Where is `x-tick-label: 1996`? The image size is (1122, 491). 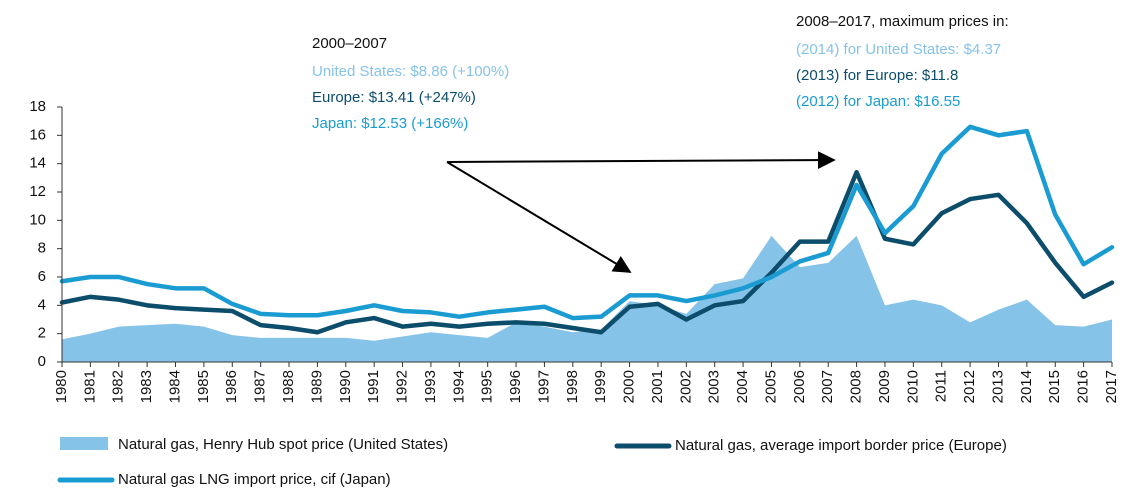
x-tick-label: 1996 is located at coordinates (515, 386).